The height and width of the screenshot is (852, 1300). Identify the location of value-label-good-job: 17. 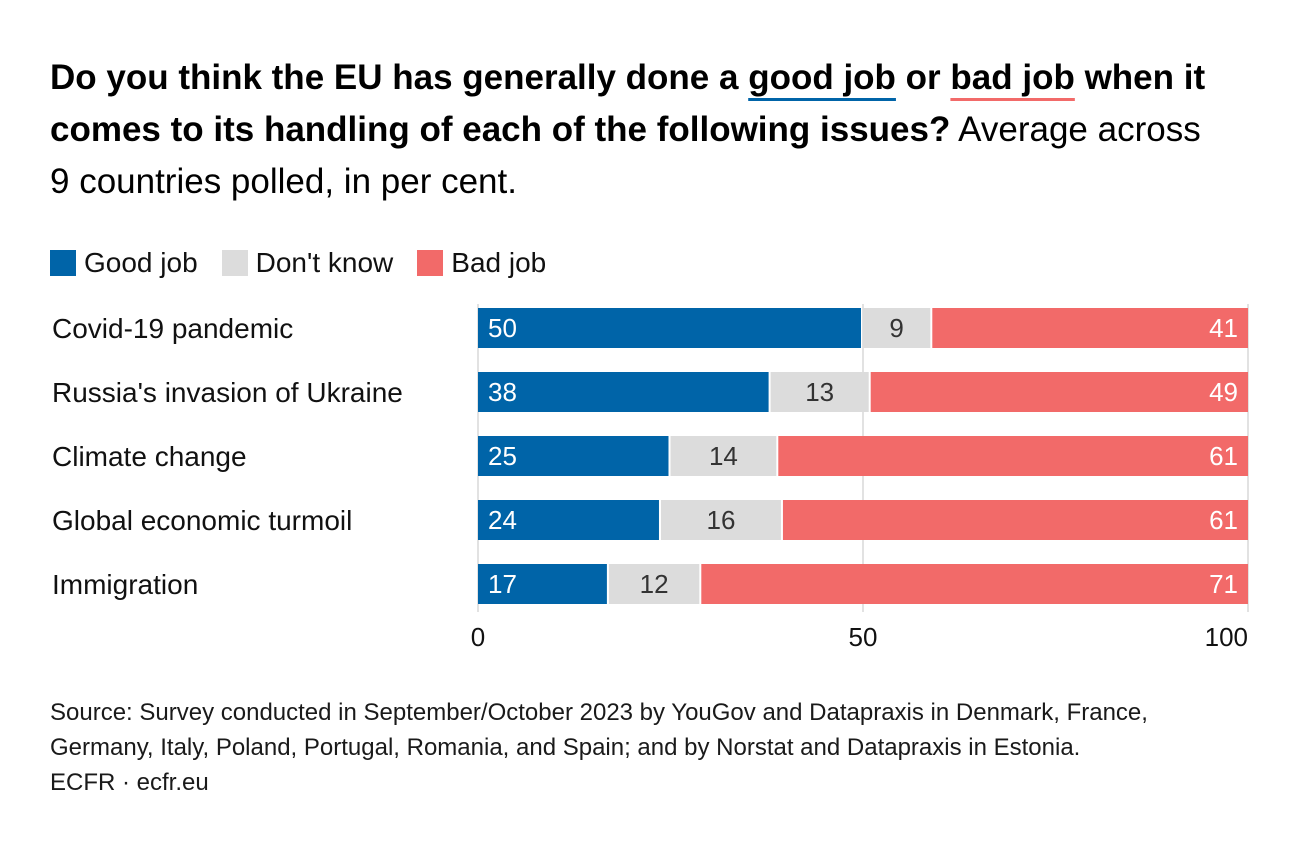
(502, 584).